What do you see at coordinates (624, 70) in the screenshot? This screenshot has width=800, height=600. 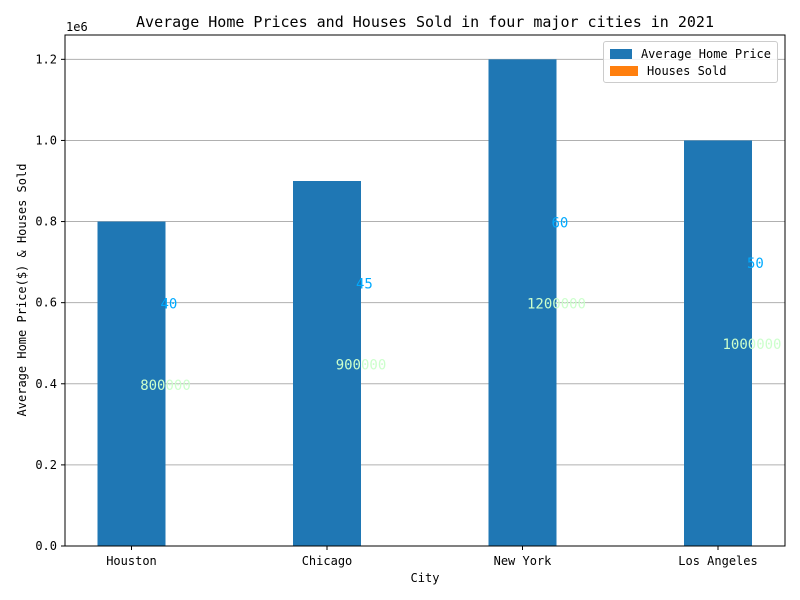 I see `legend-swatch-sold` at bounding box center [624, 70].